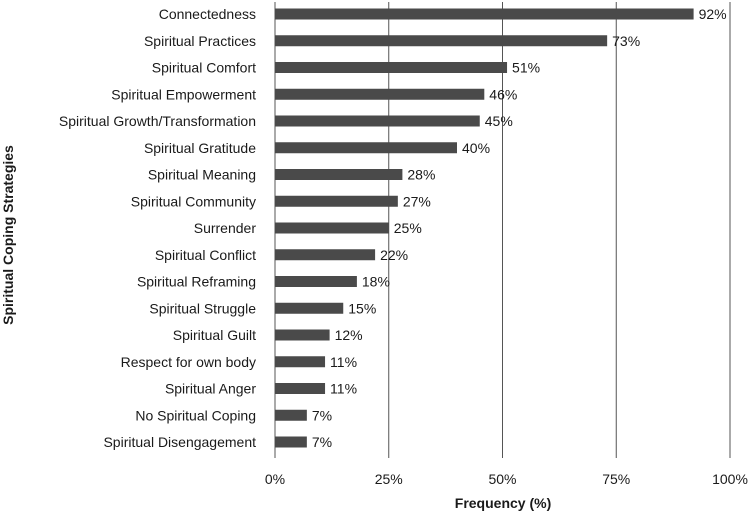 This screenshot has height=514, width=750. Describe the element at coordinates (616, 479) in the screenshot. I see `x-tick-label: 75%` at that location.